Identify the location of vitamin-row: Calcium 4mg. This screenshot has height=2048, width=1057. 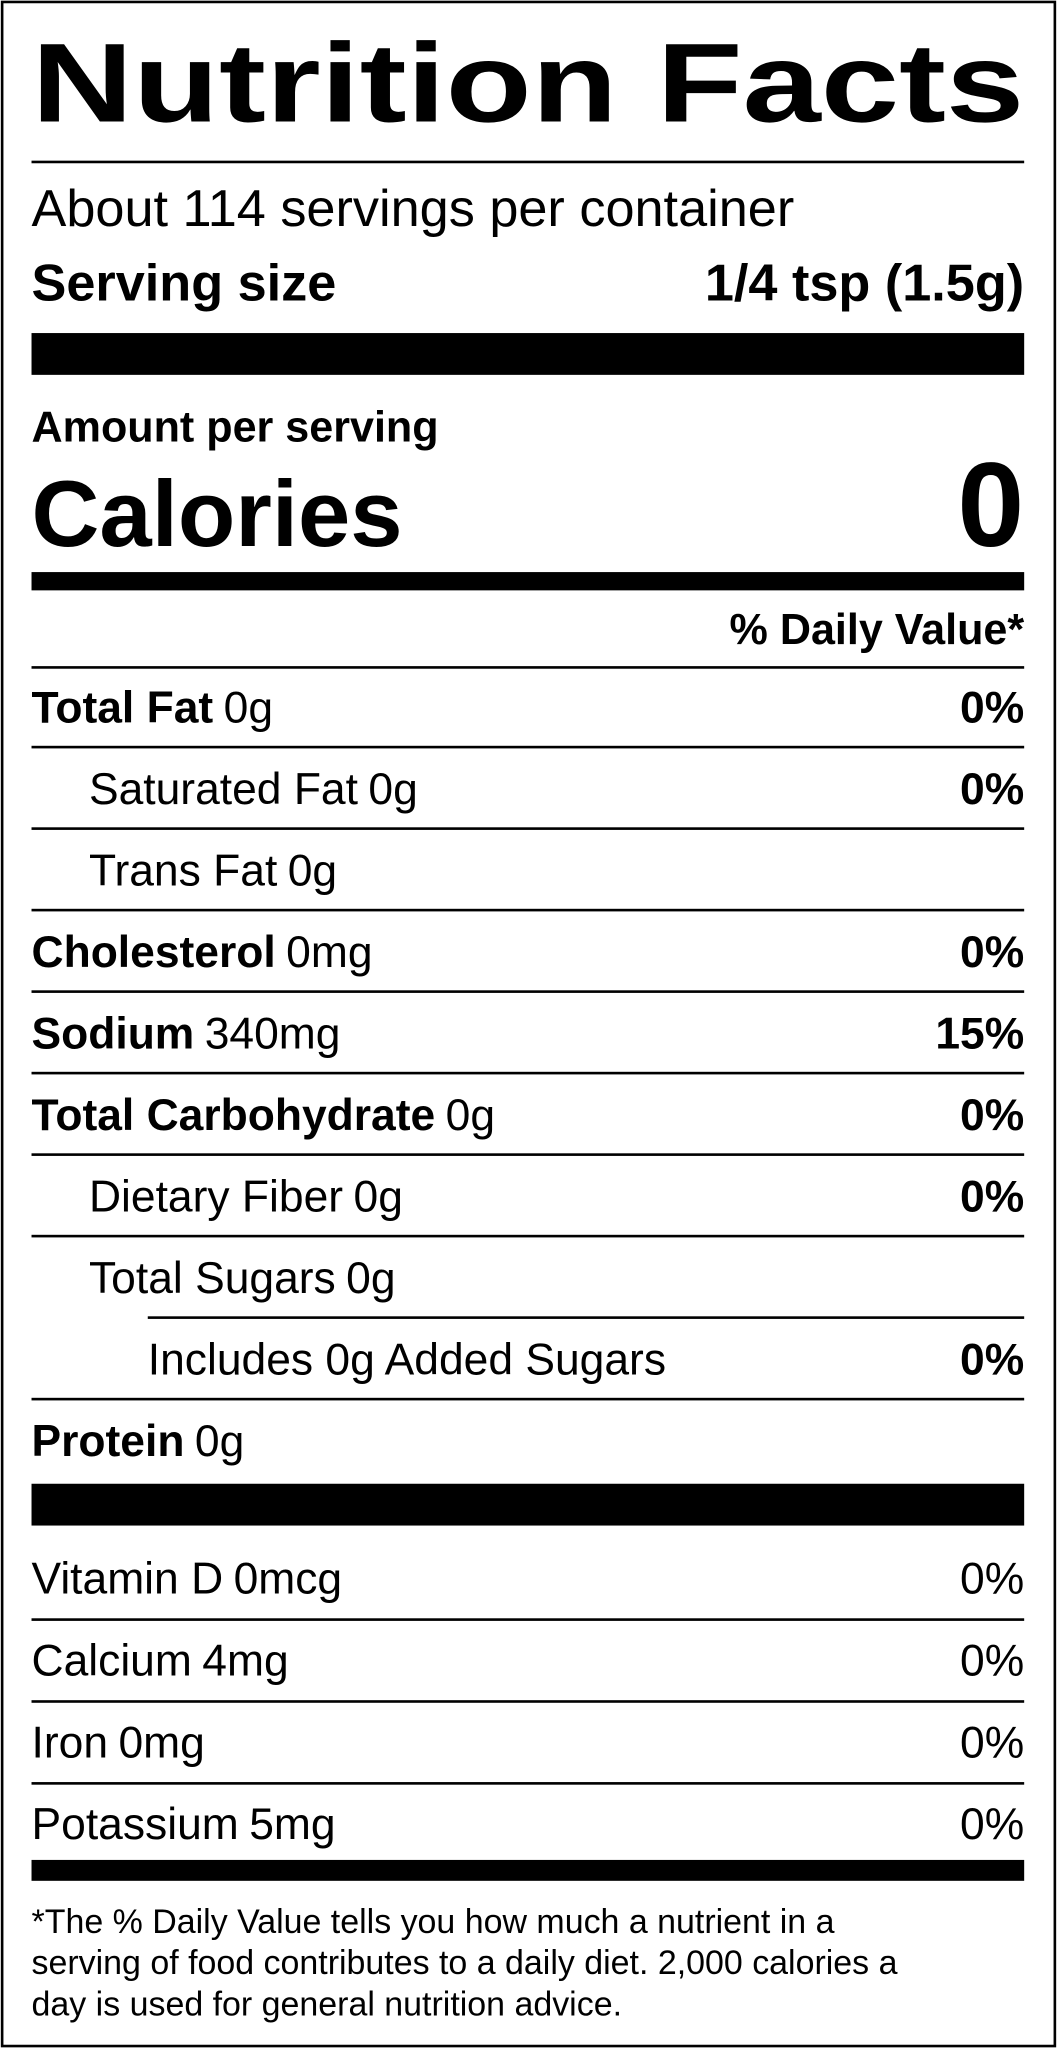
(160, 1660).